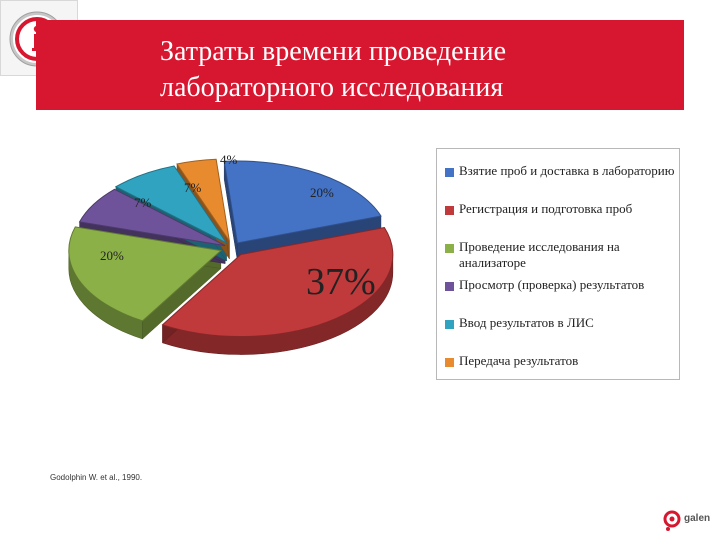 The image size is (720, 540). Describe the element at coordinates (519, 360) in the screenshot. I see `legend-label: Передача результатов` at that location.